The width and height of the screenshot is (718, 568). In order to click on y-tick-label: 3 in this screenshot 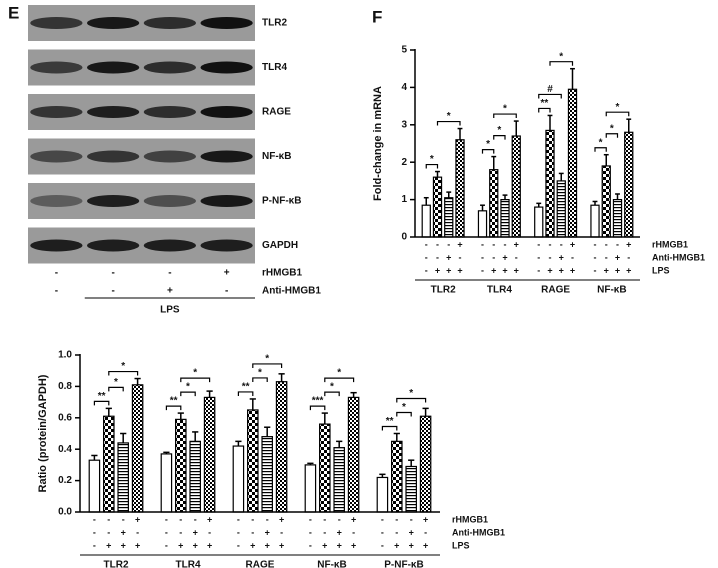, I will do `click(404, 124)`.